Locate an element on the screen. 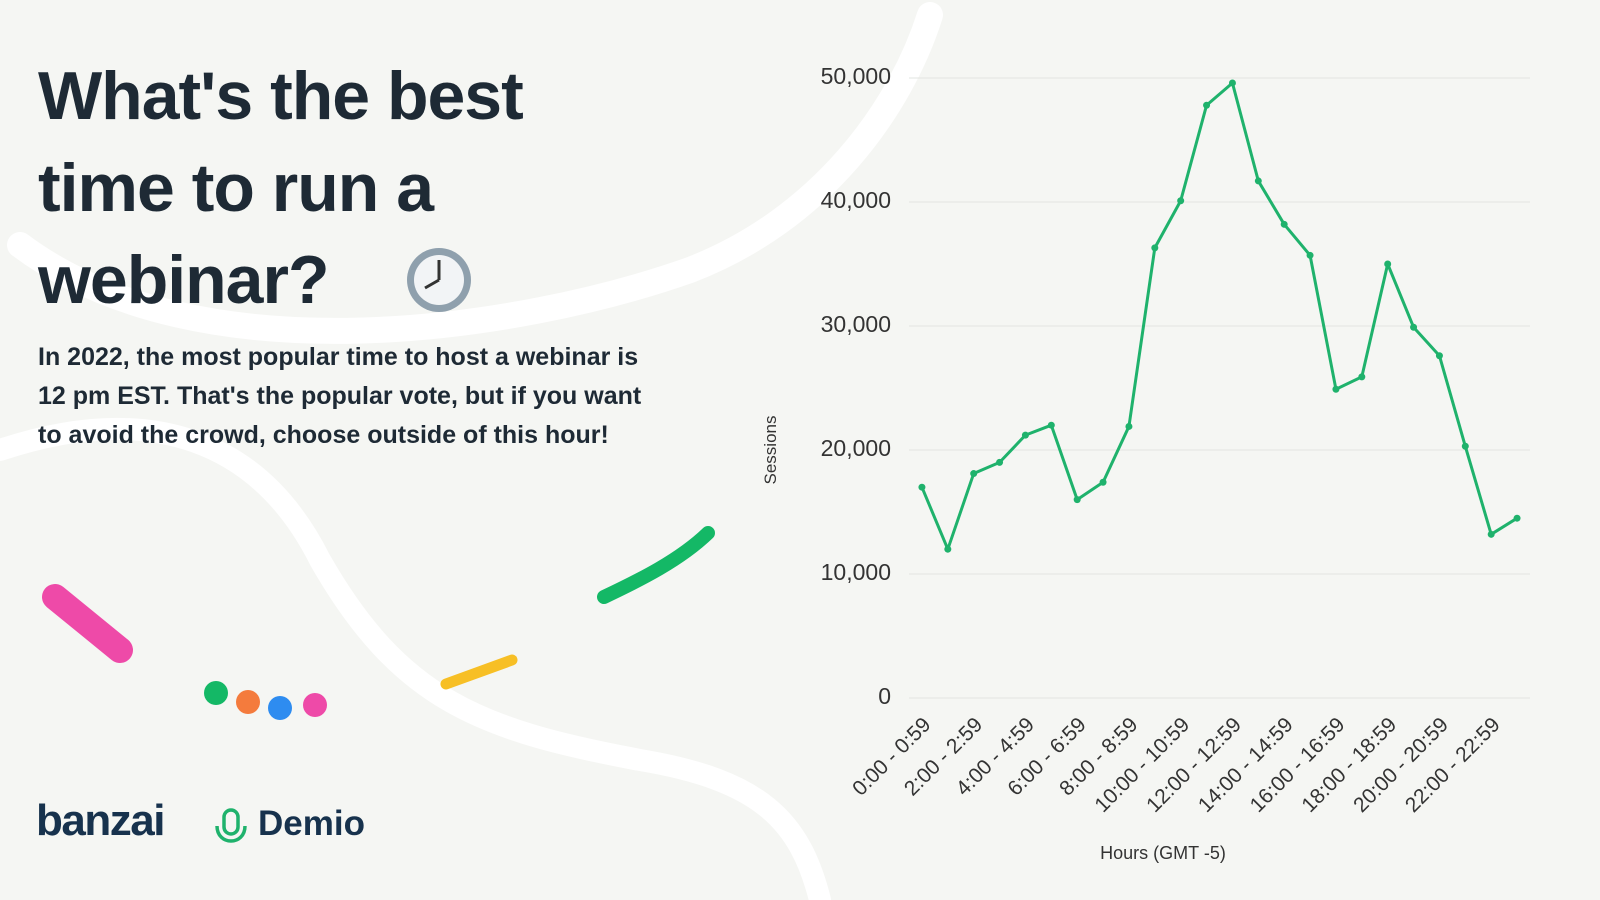 The height and width of the screenshot is (900, 1600). x-axis-title: Hours (GMT -5) is located at coordinates (1163, 853).